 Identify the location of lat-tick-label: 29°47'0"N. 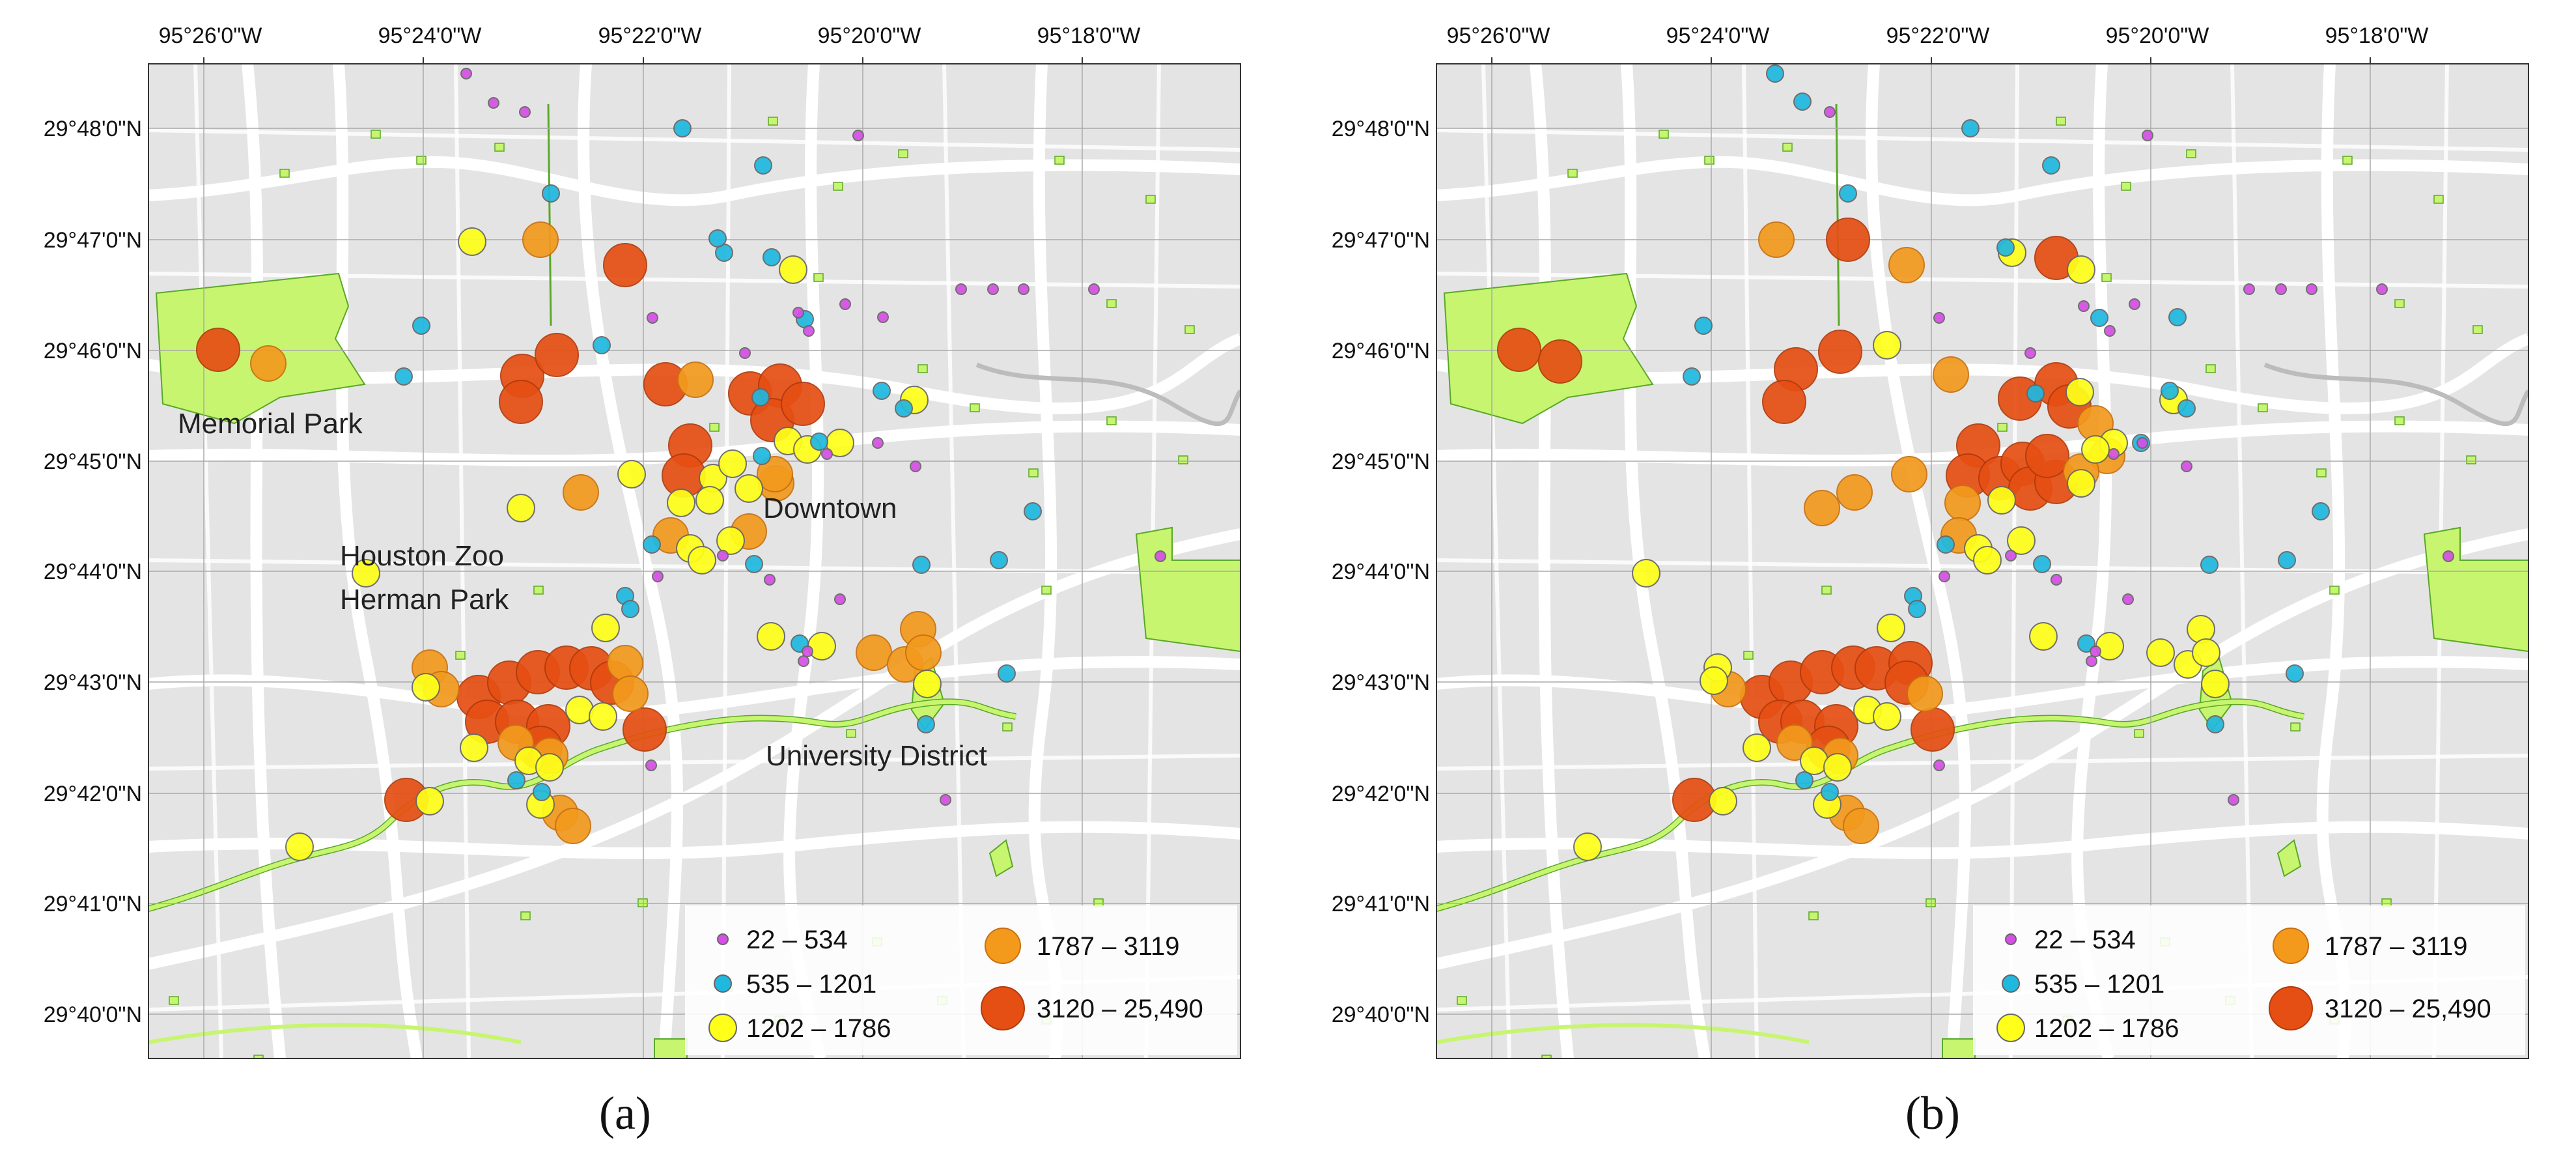
(1381, 240).